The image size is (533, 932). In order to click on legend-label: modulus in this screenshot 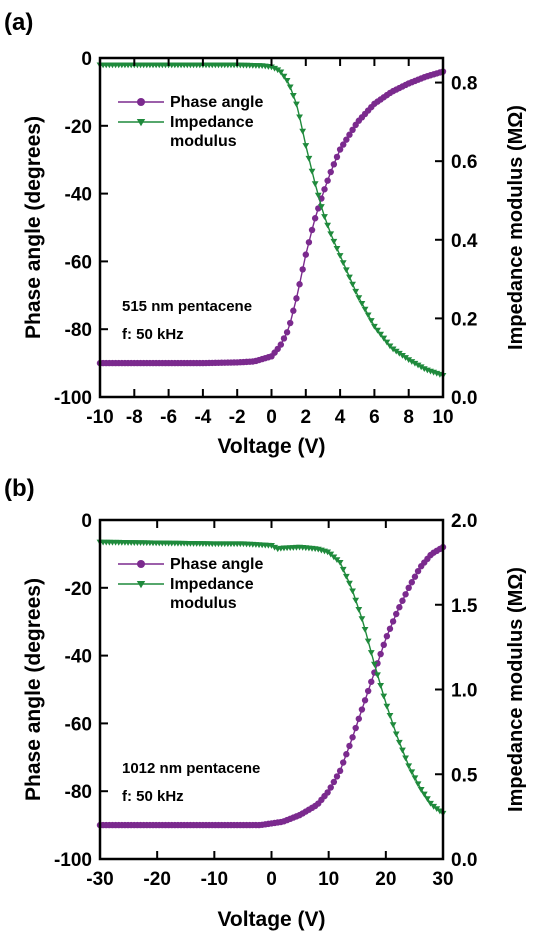, I will do `click(203, 141)`.